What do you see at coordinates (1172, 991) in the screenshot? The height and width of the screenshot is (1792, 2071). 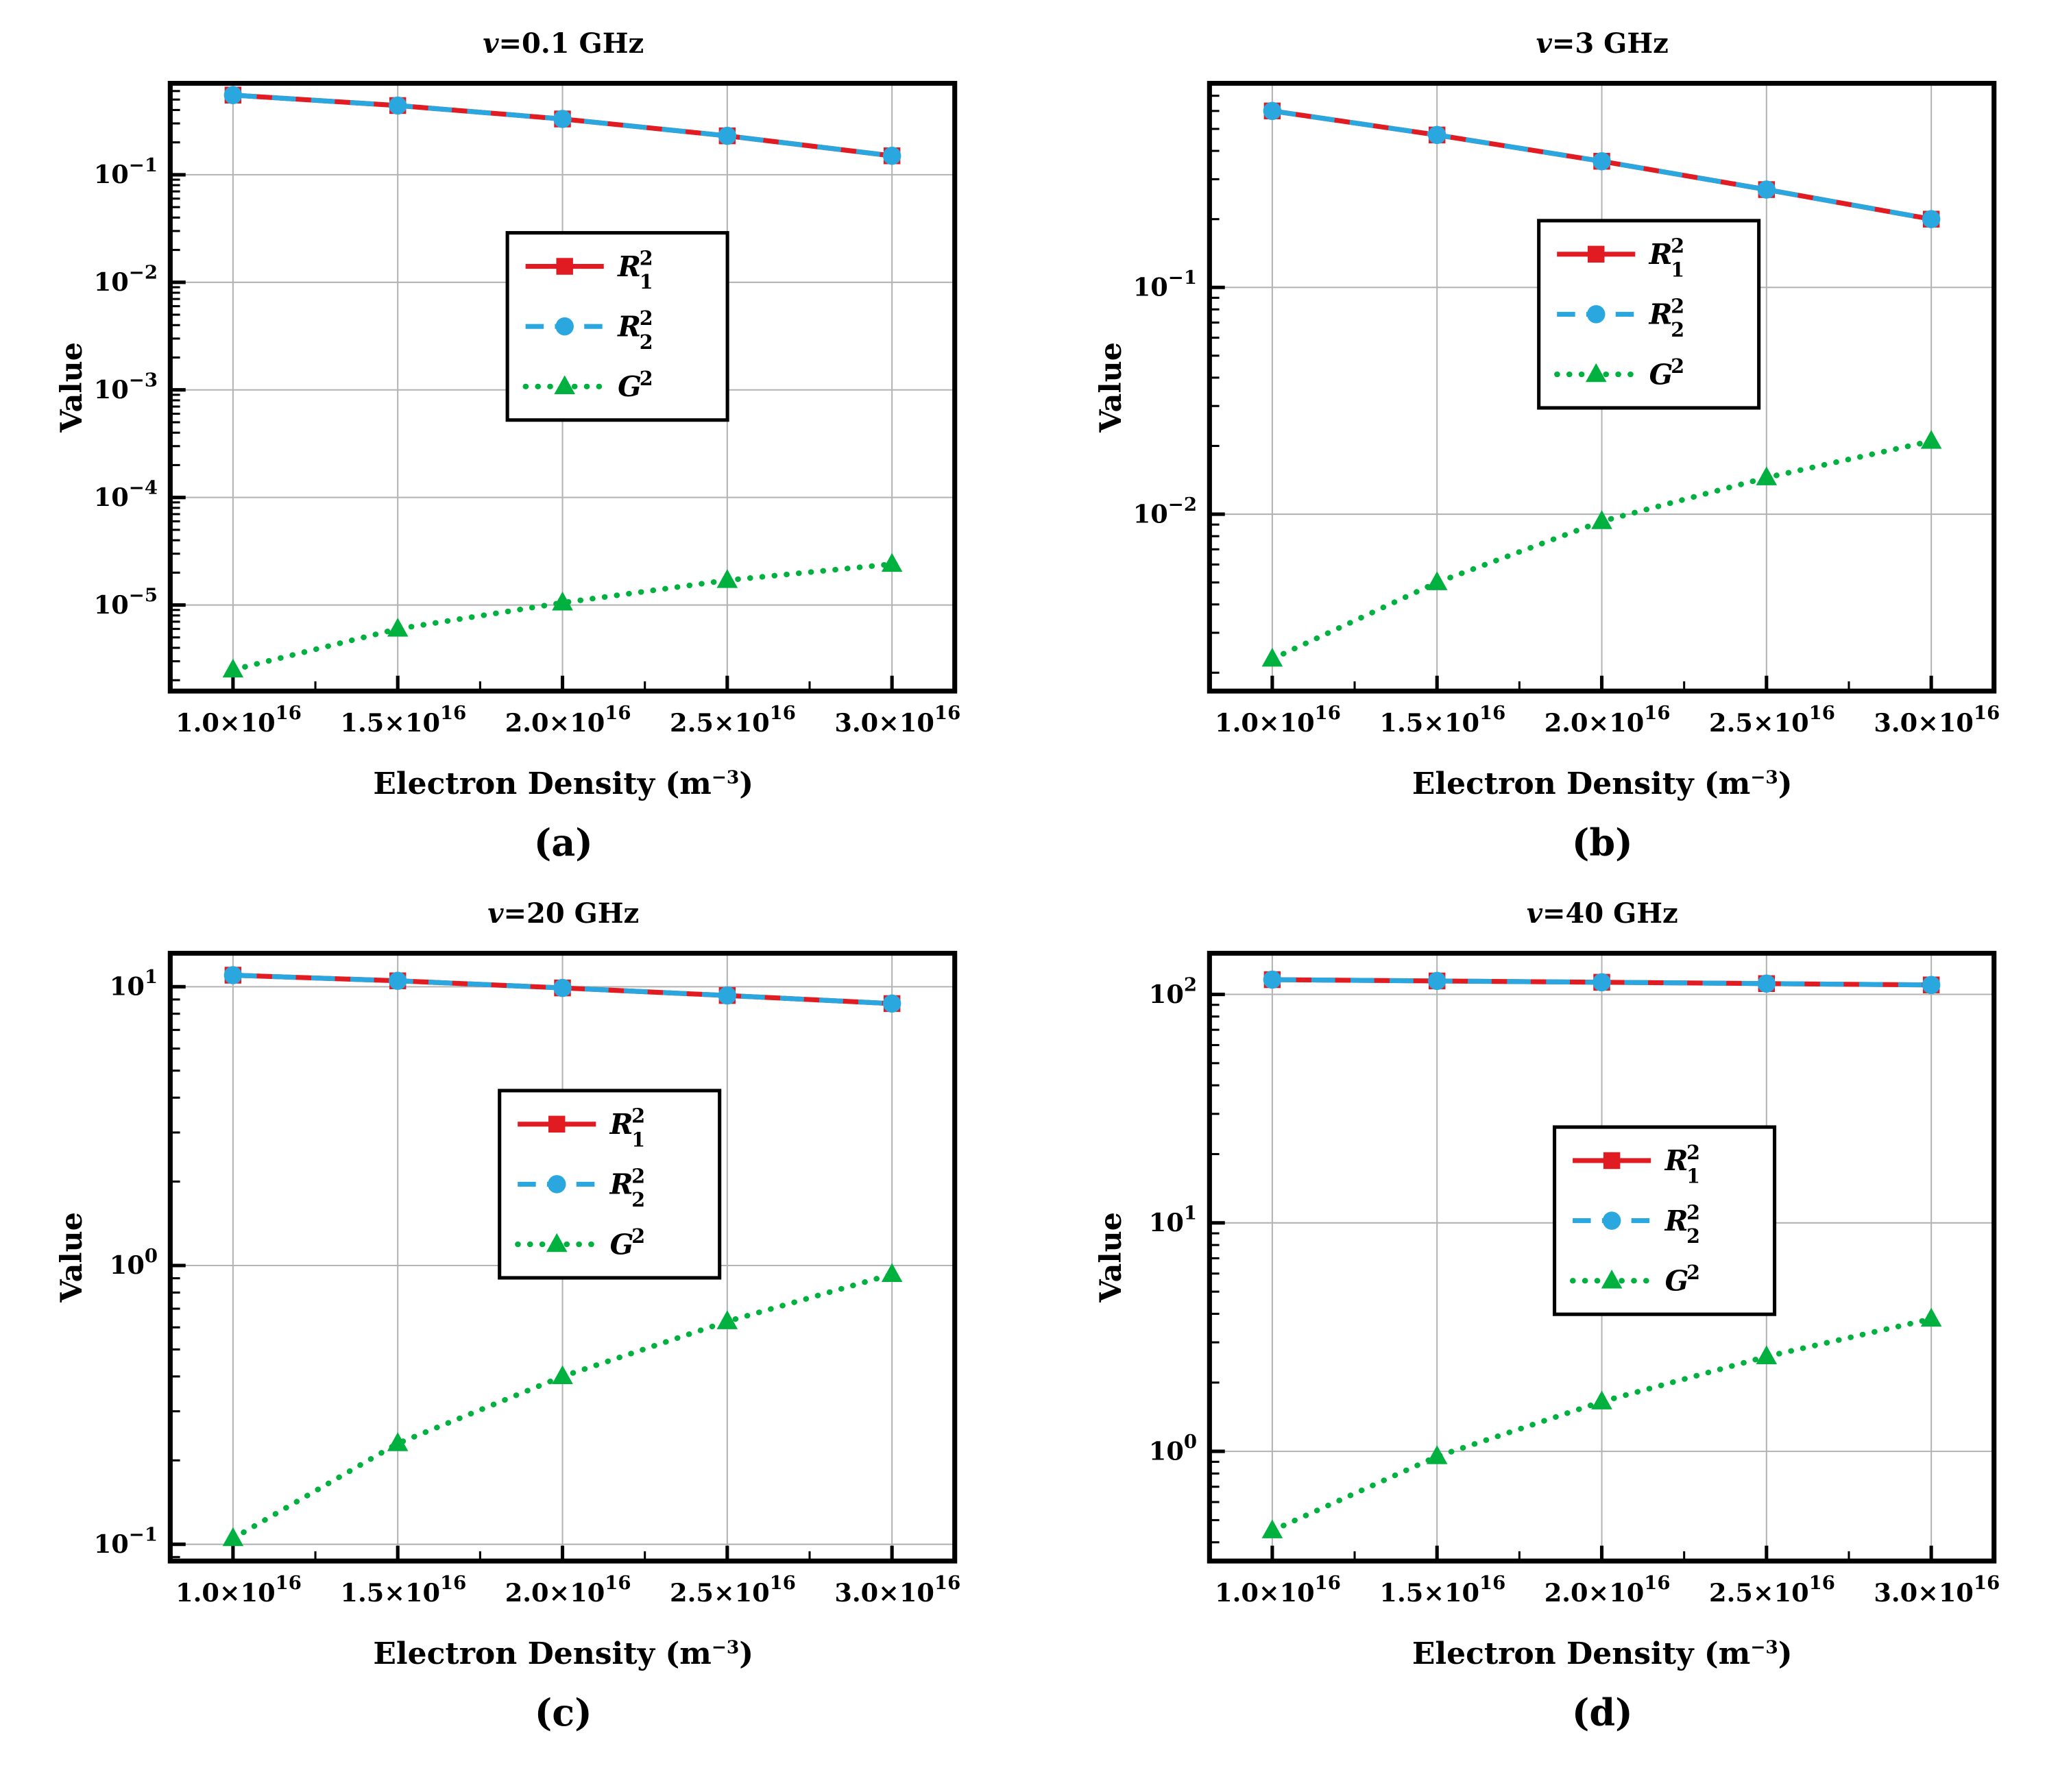 I see `svg-text: 10²` at bounding box center [1172, 991].